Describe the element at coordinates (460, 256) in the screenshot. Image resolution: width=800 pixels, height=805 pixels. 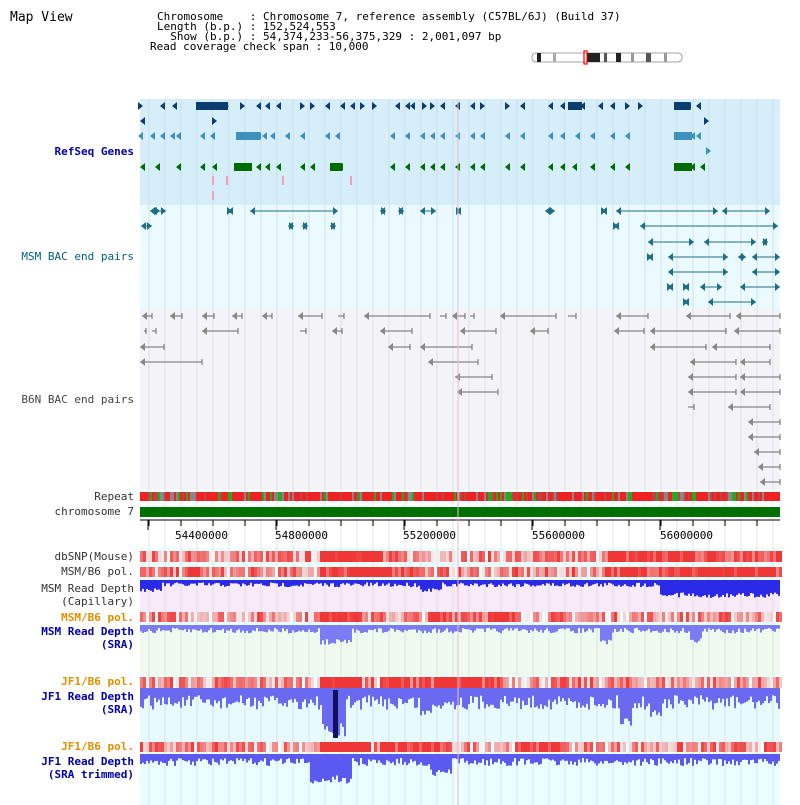
I see `msm-bac-track` at that location.